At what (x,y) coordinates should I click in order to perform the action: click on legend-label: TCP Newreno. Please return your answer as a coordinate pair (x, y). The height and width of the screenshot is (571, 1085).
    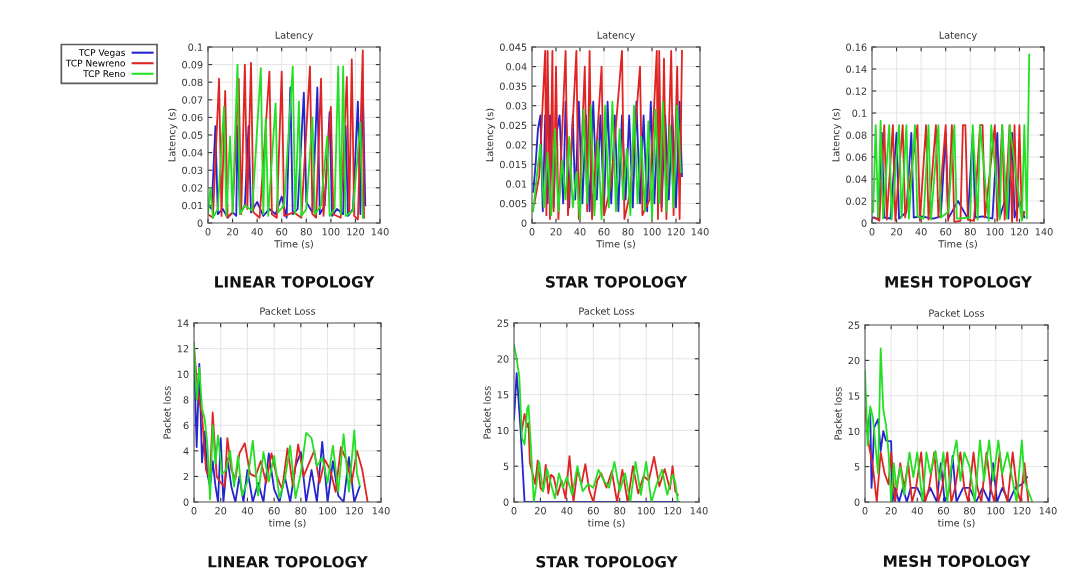
    Looking at the image, I should click on (95, 63).